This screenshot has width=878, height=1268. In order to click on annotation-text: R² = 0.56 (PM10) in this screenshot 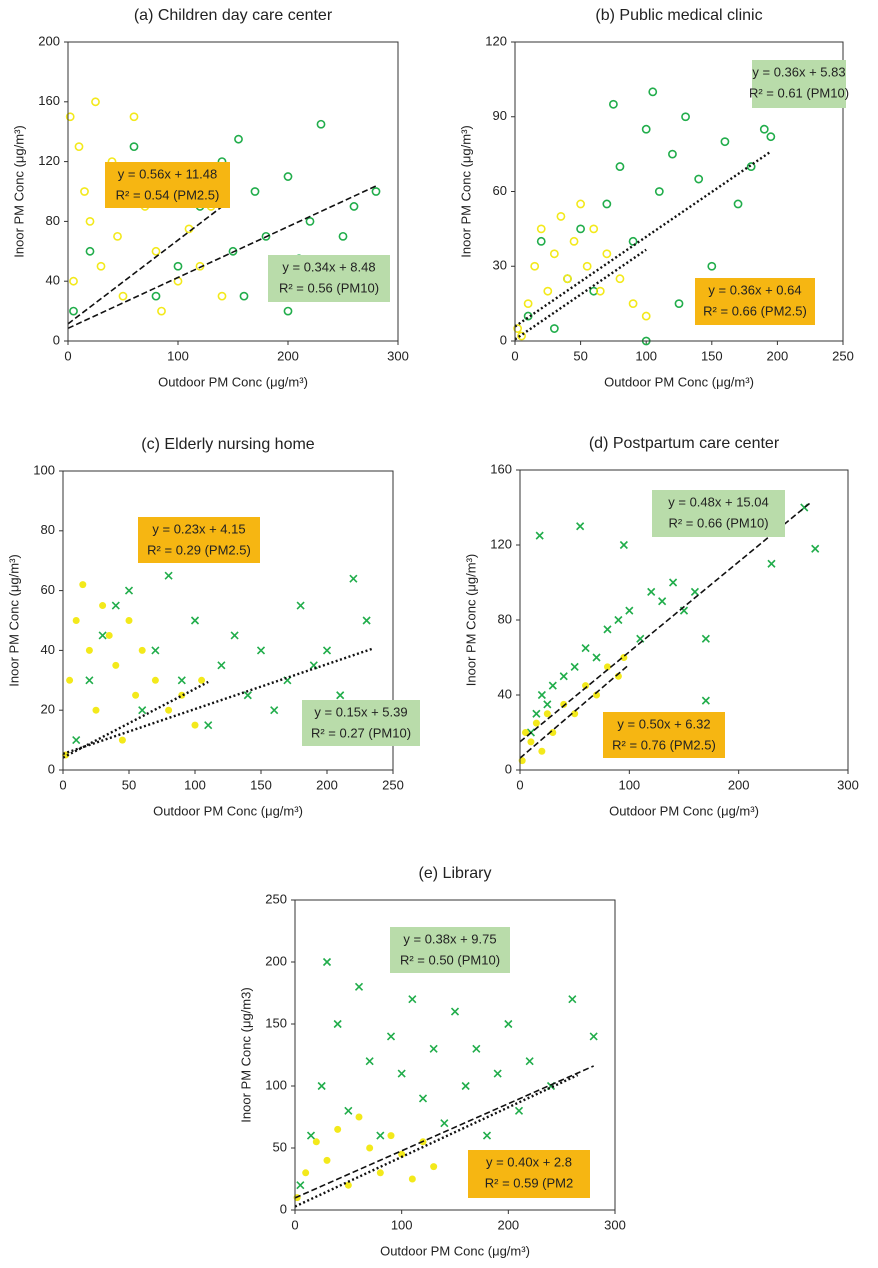, I will do `click(329, 287)`.